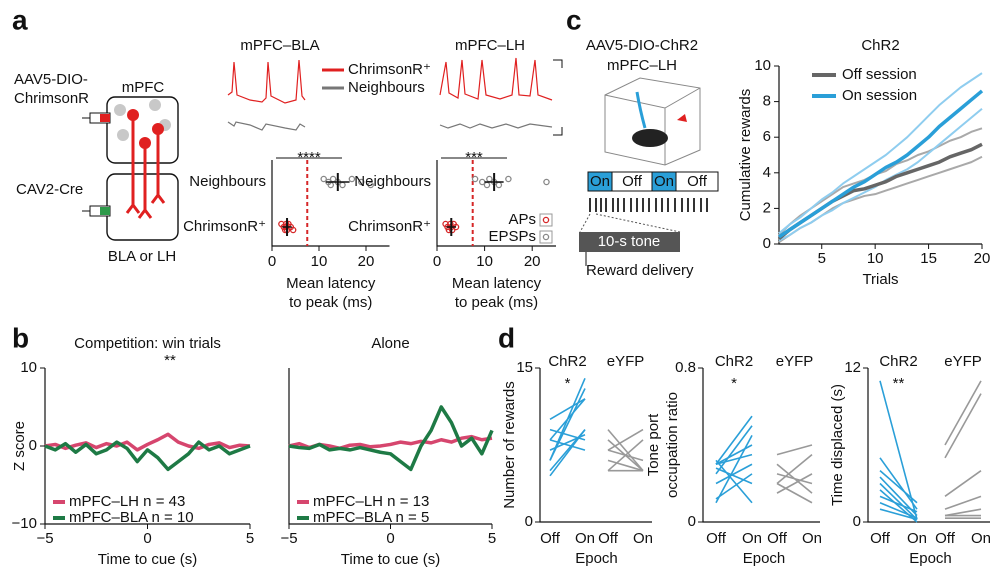 The height and width of the screenshot is (576, 997). Describe the element at coordinates (20, 19) in the screenshot. I see `panel-label: a` at that location.